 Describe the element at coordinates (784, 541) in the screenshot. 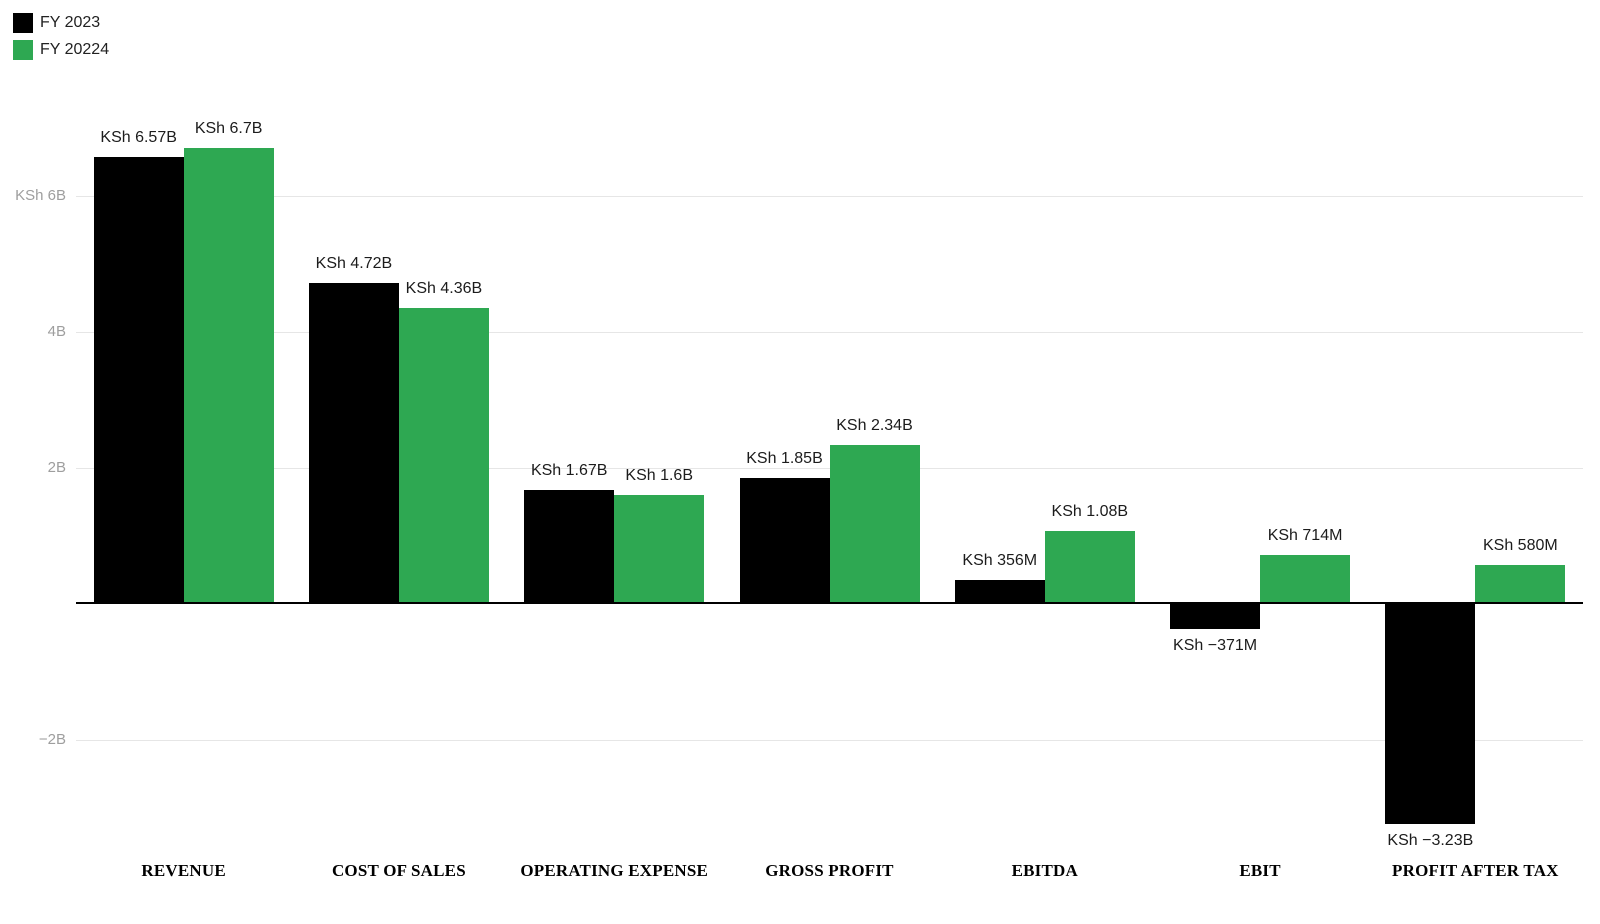

I see `bar-gross-profit-fy-2023` at that location.